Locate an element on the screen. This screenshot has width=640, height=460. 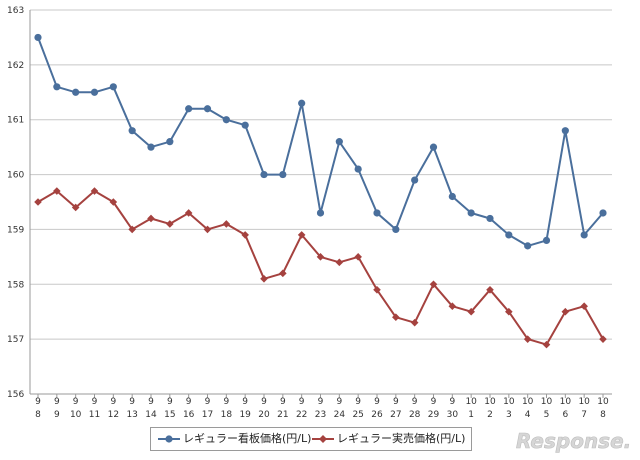
x-tick-label-day-27: 5 is located at coordinates (547, 415).